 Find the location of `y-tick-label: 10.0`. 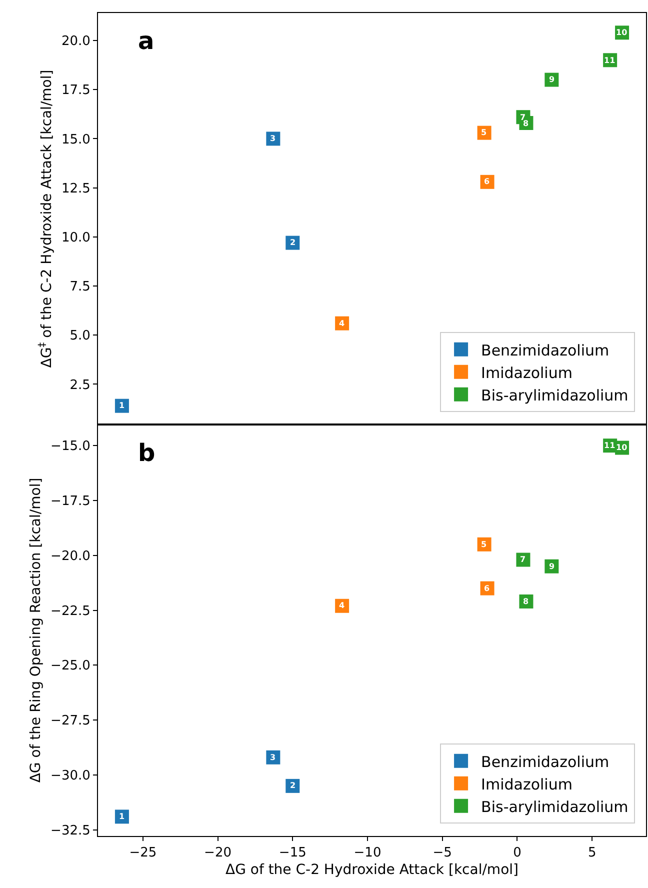

y-tick-label: 10.0 is located at coordinates (75, 238).